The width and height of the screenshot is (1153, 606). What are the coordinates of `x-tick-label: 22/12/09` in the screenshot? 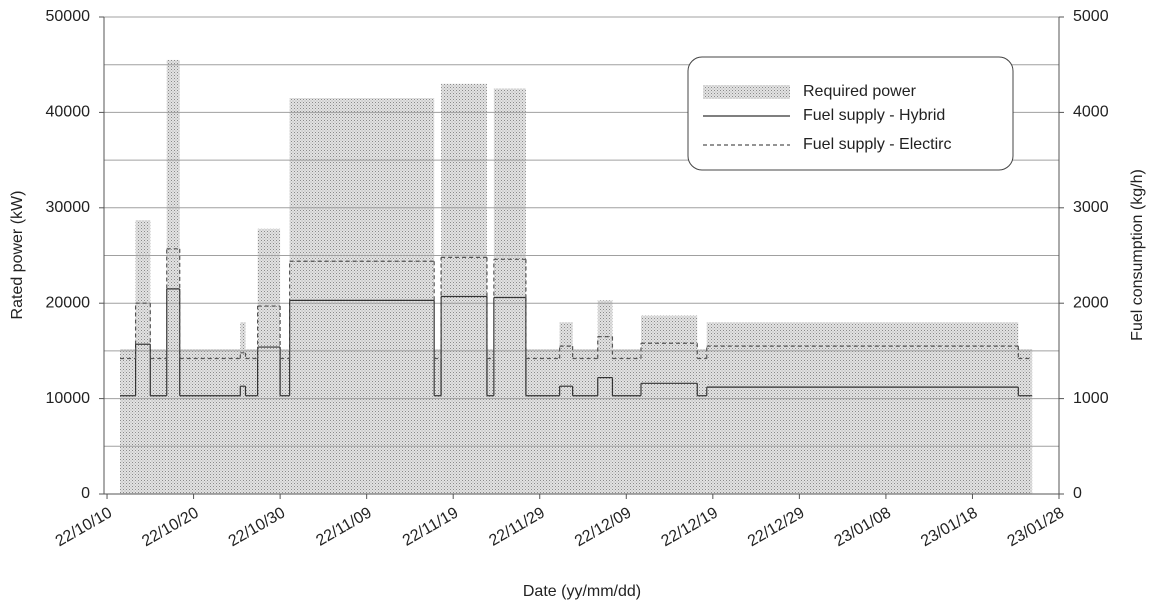 It's located at (603, 527).